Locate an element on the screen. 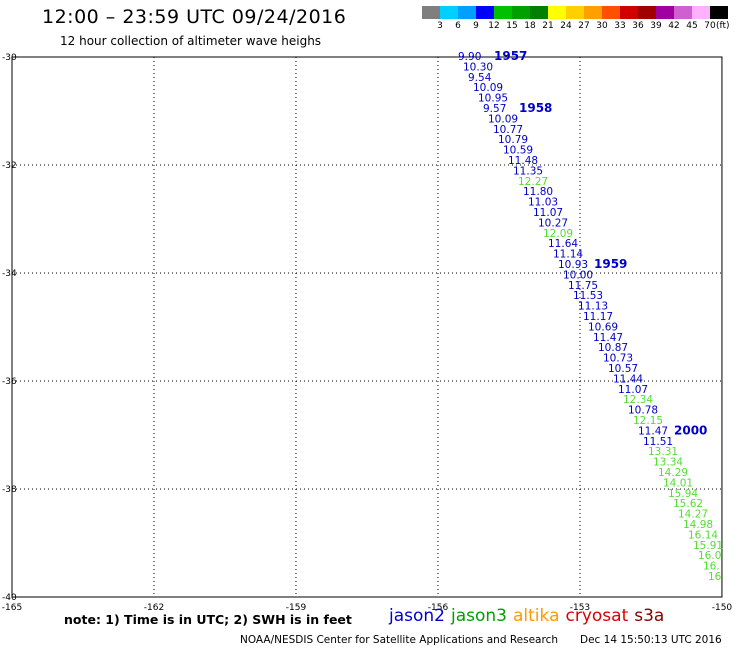 The width and height of the screenshot is (740, 650). satellite-legend: jason2 jason3 altika cryosat s3a is located at coordinates (529, 616).